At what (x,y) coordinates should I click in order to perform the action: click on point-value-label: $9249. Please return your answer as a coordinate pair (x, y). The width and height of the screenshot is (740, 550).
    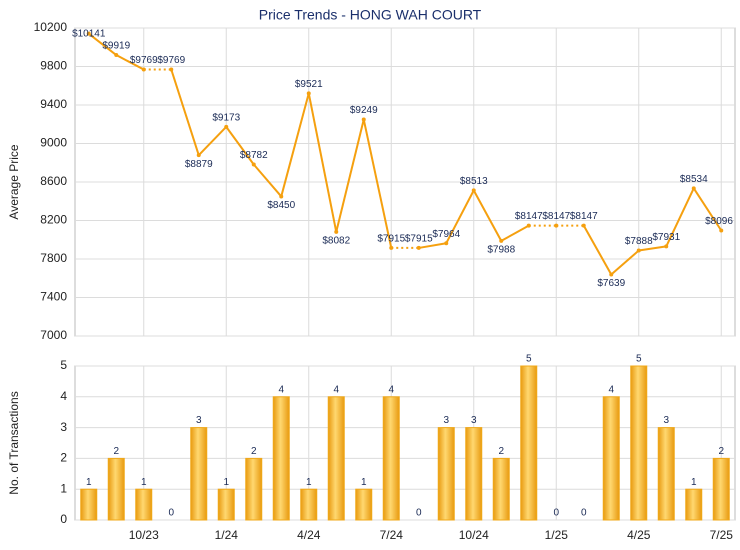
    Looking at the image, I should click on (364, 110).